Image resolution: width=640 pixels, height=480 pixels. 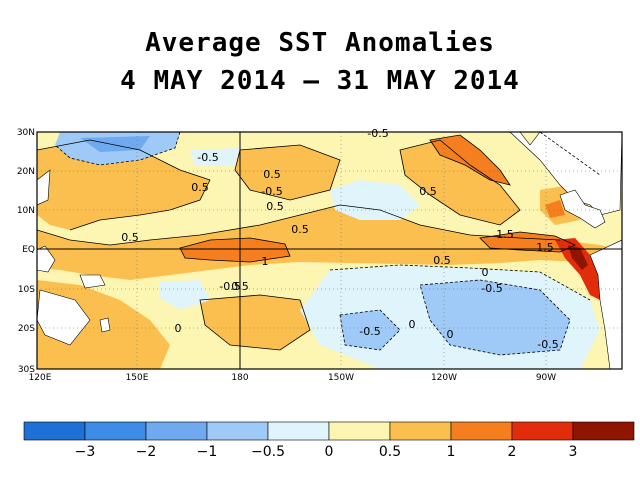 What do you see at coordinates (26, 133) in the screenshot?
I see `lat-label: 30N` at bounding box center [26, 133].